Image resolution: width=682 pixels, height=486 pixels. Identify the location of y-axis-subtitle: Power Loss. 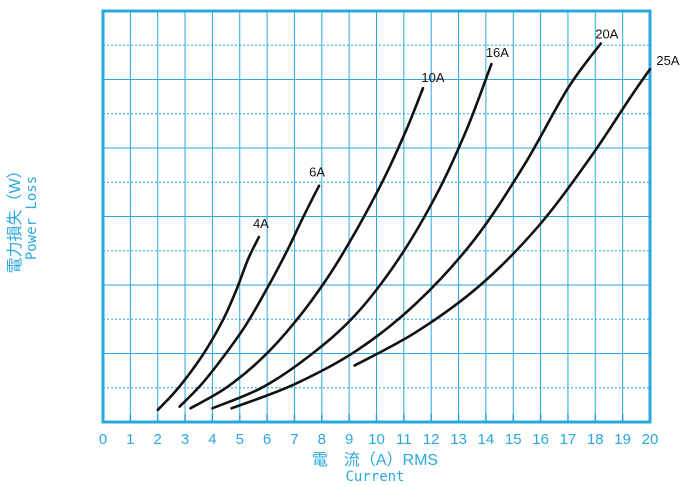
(32, 218).